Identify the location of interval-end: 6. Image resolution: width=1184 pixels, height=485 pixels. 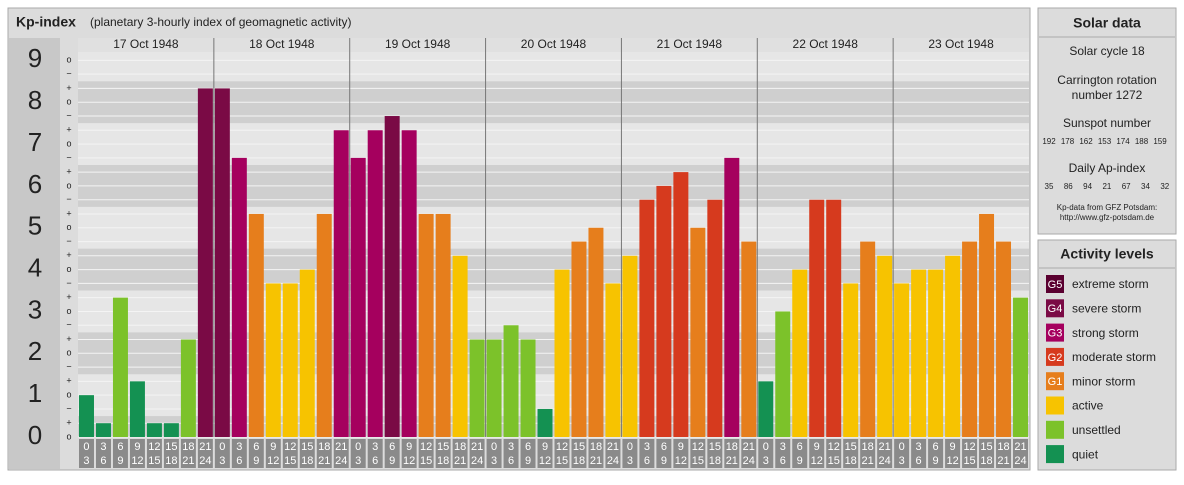
(647, 461).